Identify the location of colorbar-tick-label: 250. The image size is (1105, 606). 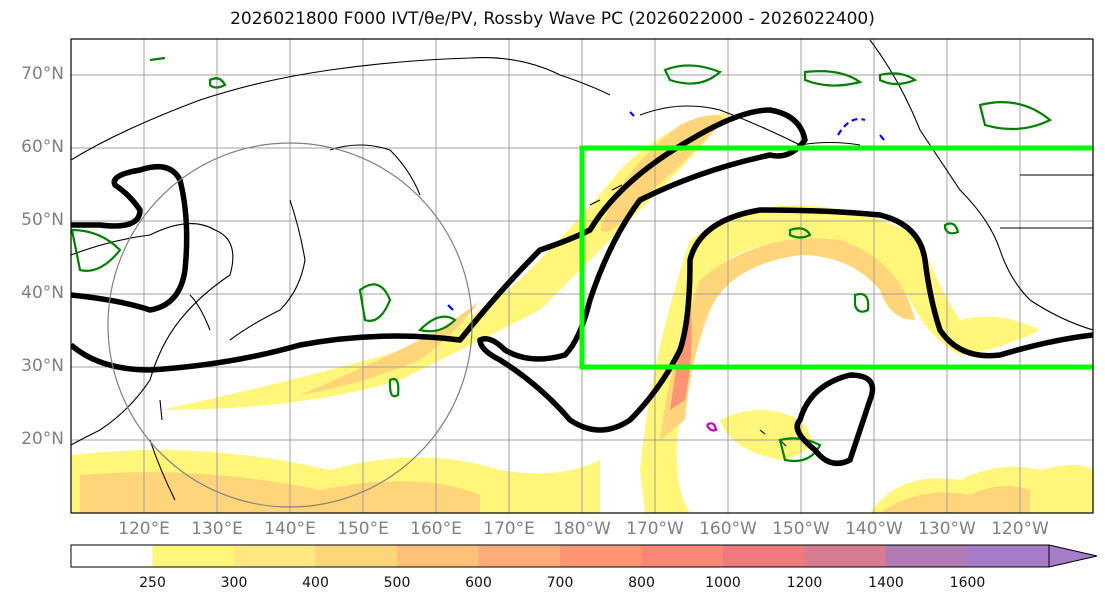
(152, 583).